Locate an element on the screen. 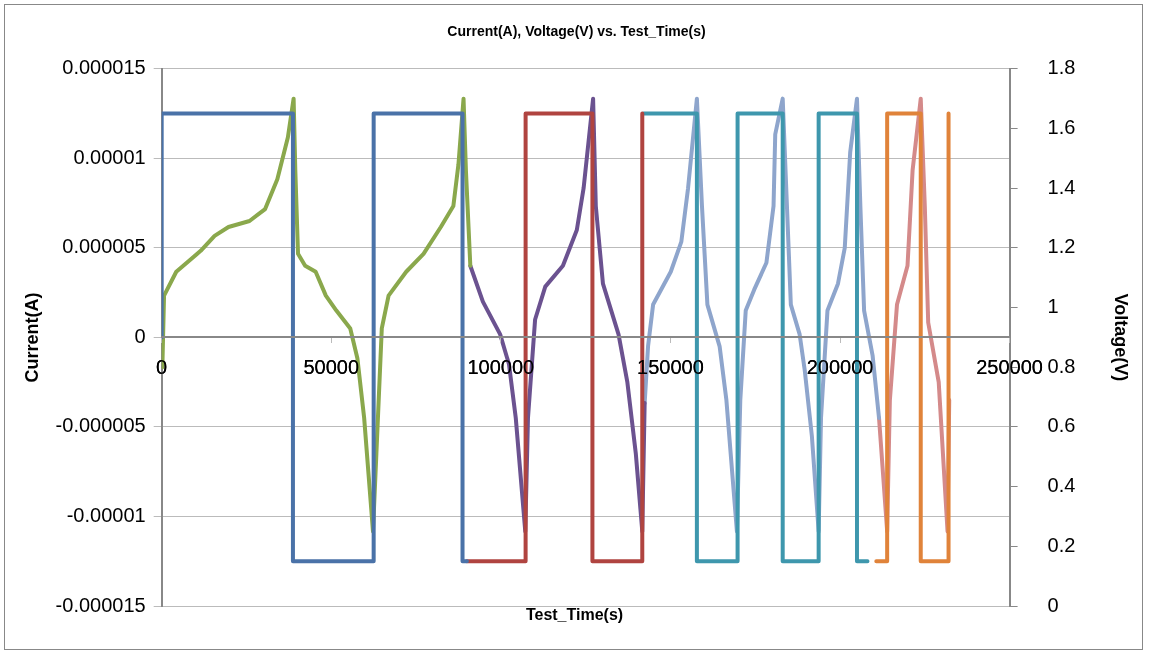 This screenshot has height=656, width=1149. y2-tick-label: 1.2 is located at coordinates (1061, 246).